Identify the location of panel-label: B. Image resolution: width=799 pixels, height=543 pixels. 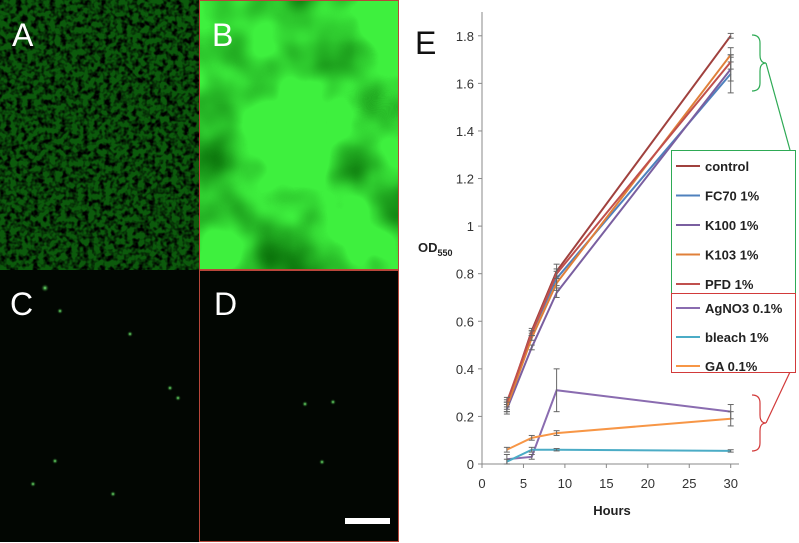
(222, 35).